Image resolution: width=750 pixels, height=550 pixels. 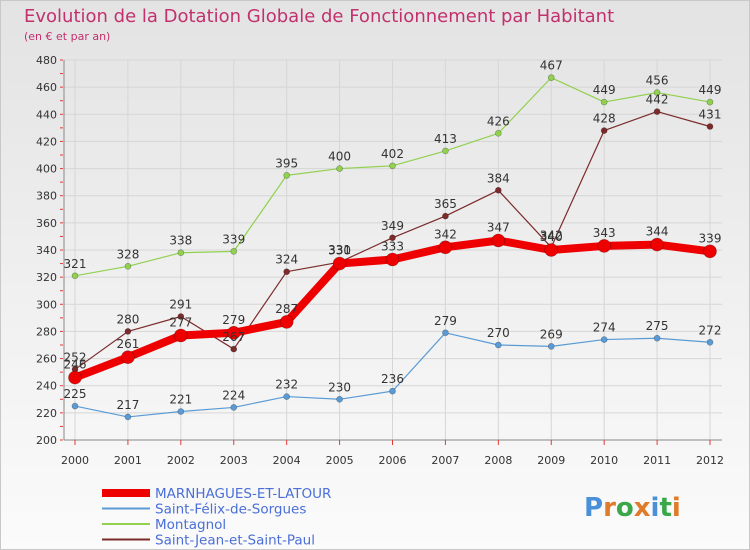 What do you see at coordinates (46, 277) in the screenshot?
I see `y-tick-label: 320` at bounding box center [46, 277].